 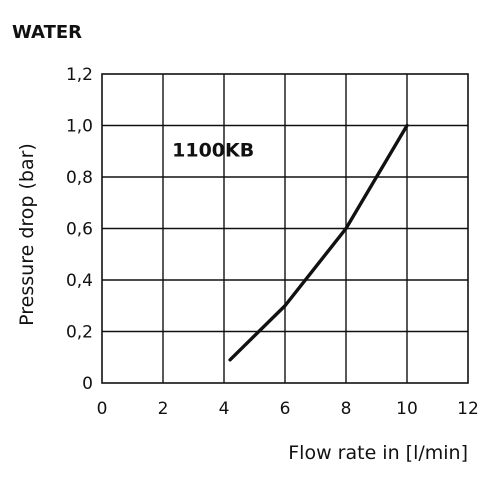 I want to click on x-tick-label: 8, so click(x=346, y=409).